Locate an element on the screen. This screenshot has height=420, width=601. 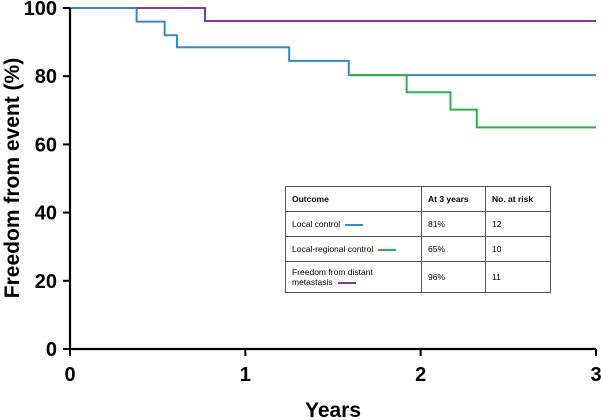
legend-at-risk-value: 11 is located at coordinates (518, 277).